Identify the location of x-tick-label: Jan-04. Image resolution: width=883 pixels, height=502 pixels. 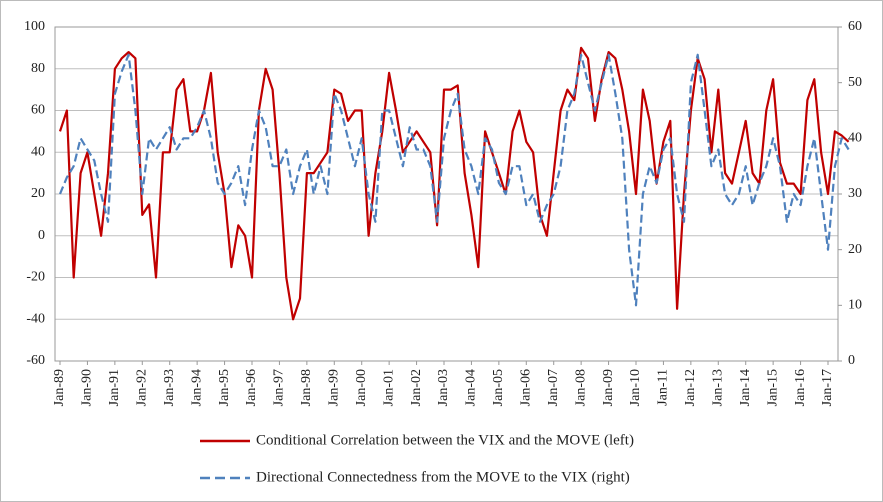
(471, 387).